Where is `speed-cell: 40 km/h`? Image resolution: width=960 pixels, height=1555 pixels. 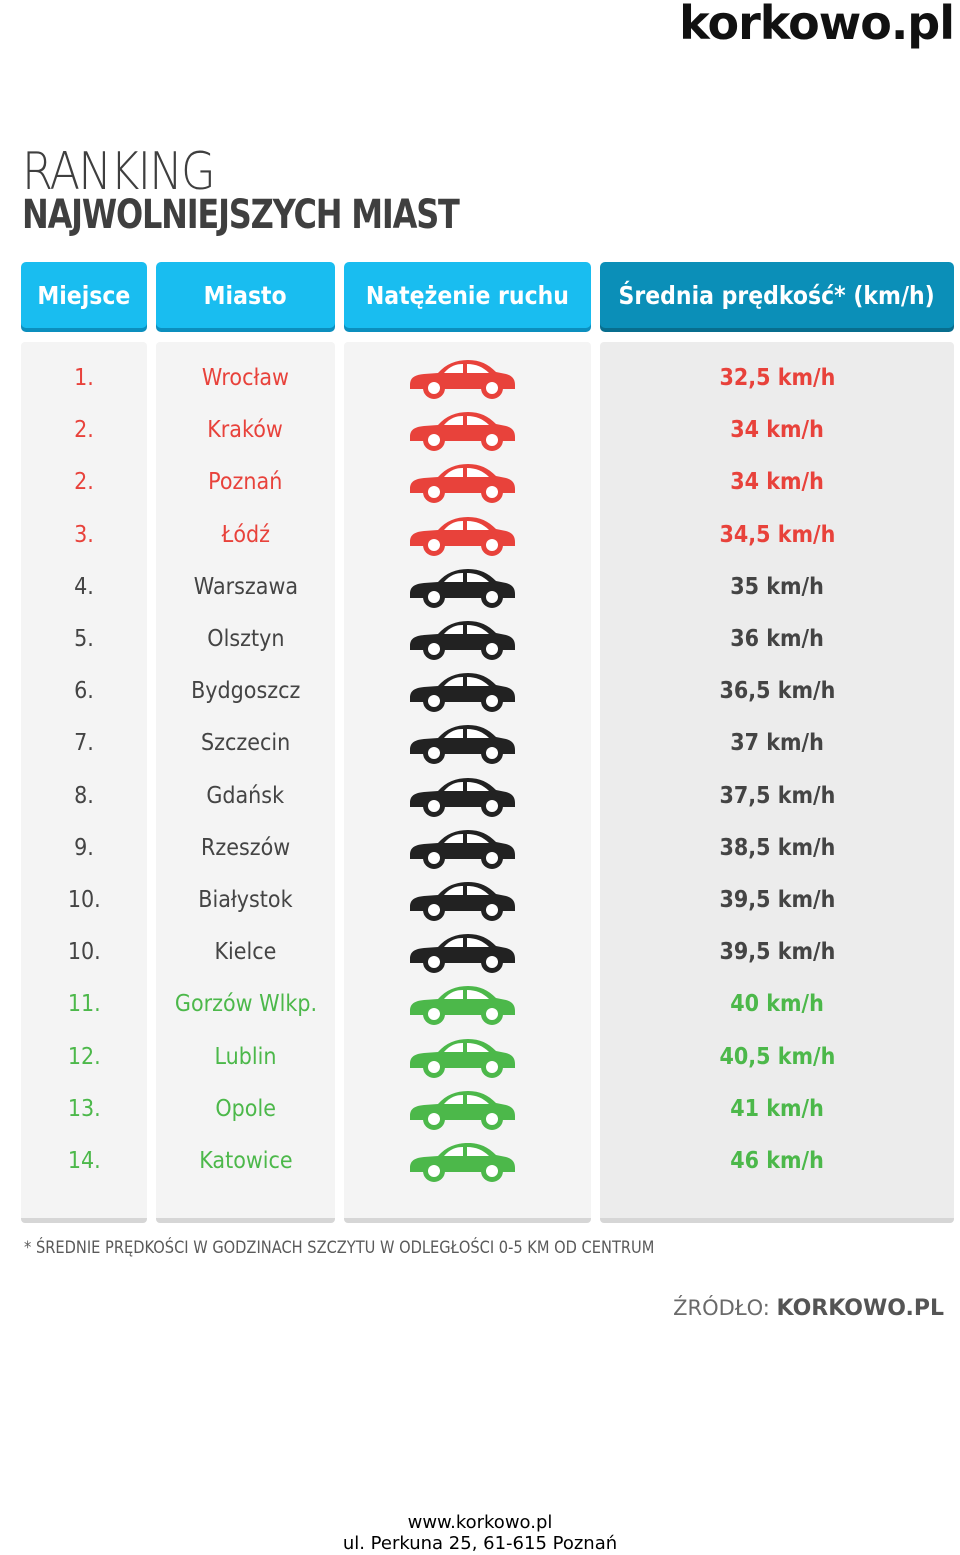
speed-cell: 40 km/h is located at coordinates (777, 1004).